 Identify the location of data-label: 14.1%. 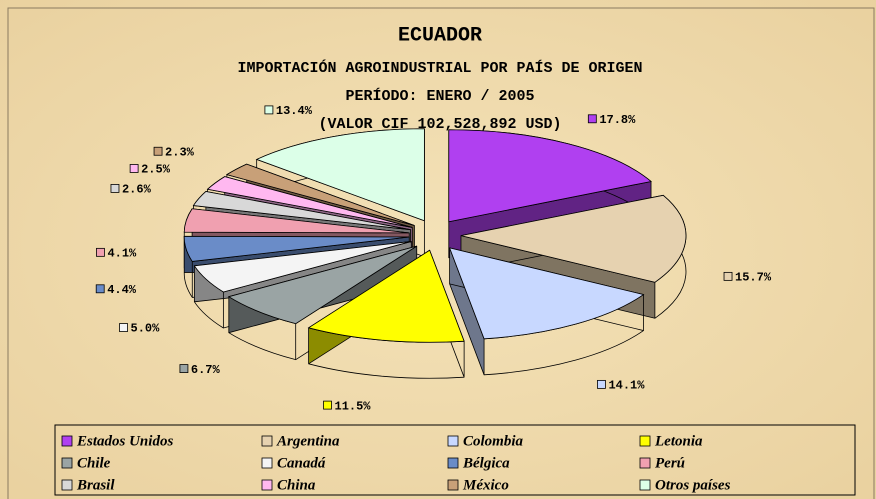
(626, 386).